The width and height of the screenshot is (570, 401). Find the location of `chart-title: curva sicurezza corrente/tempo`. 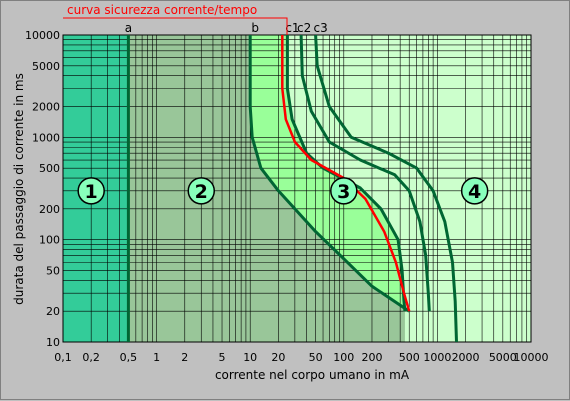

chart-title: curva sicurezza corrente/tempo is located at coordinates (162, 10).